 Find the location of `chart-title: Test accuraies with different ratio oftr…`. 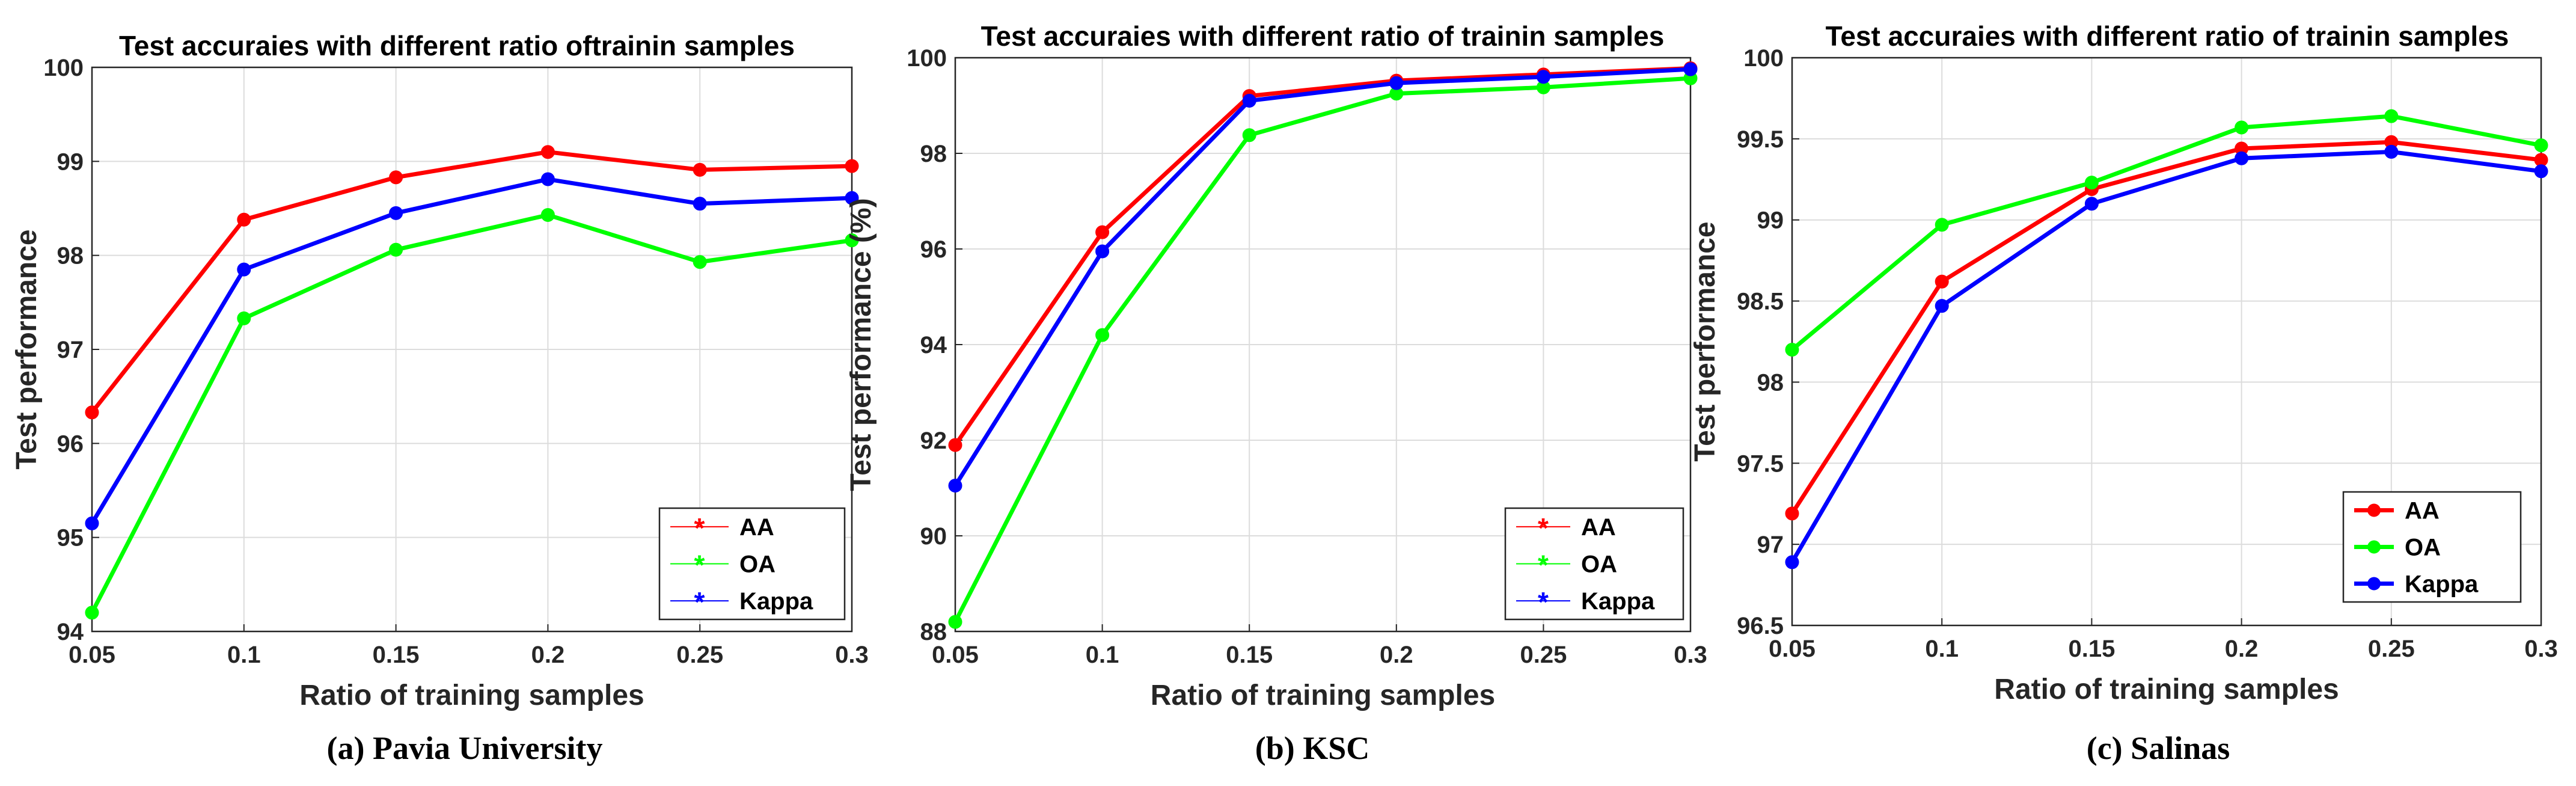

chart-title: Test accuraies with different ratio oftr… is located at coordinates (457, 45).